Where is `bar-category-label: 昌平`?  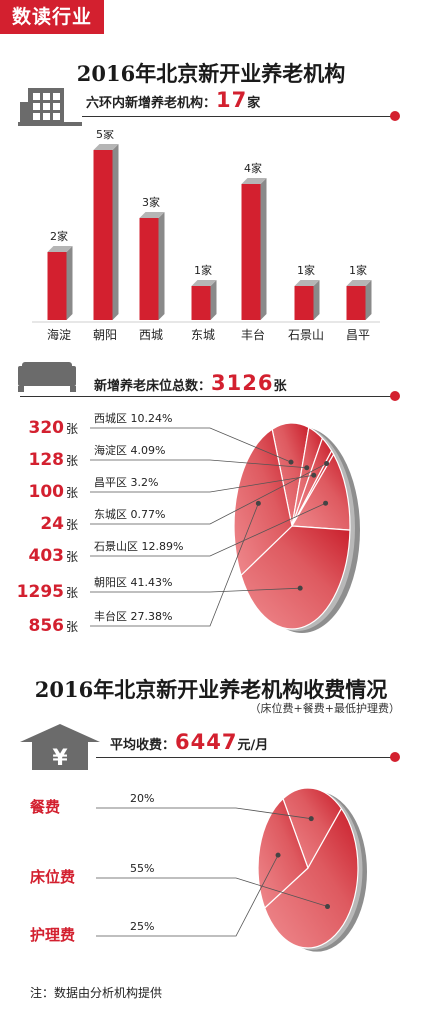 bar-category-label: 昌平 is located at coordinates (358, 335).